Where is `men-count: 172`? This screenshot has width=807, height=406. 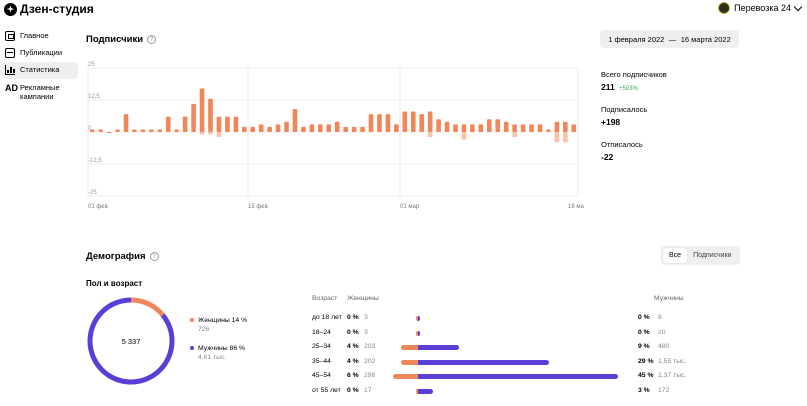
men-count: 172 is located at coordinates (664, 390).